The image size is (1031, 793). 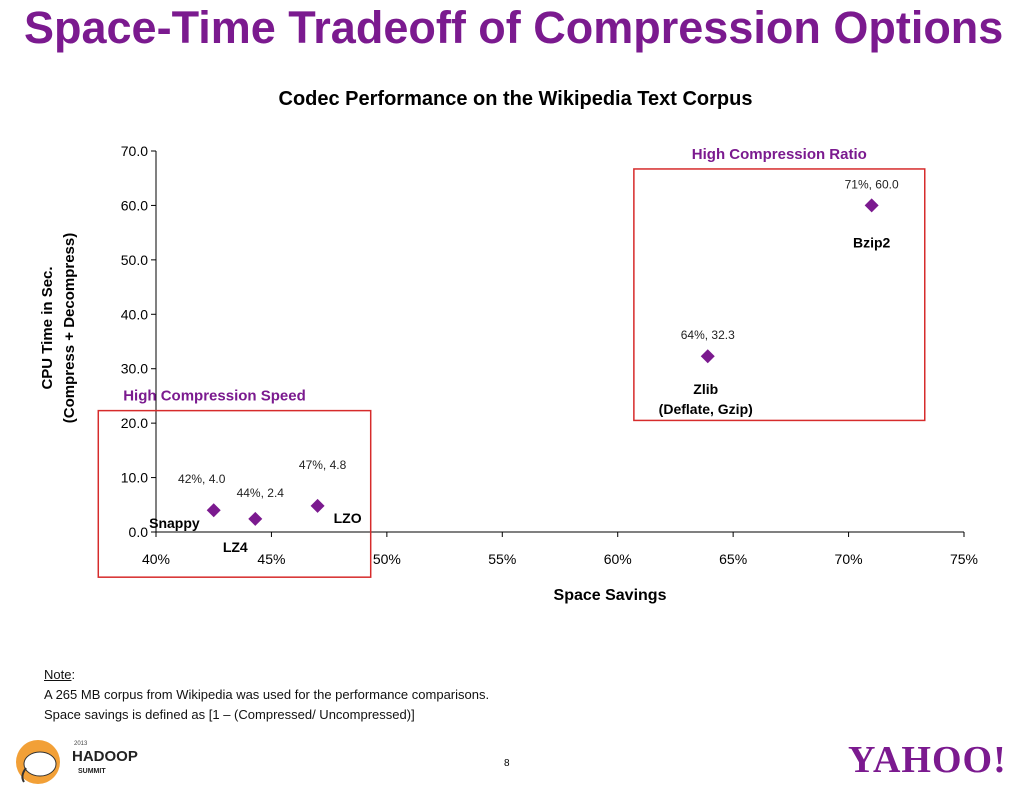 I want to click on hadoop-elephant-icon, so click(x=38, y=762).